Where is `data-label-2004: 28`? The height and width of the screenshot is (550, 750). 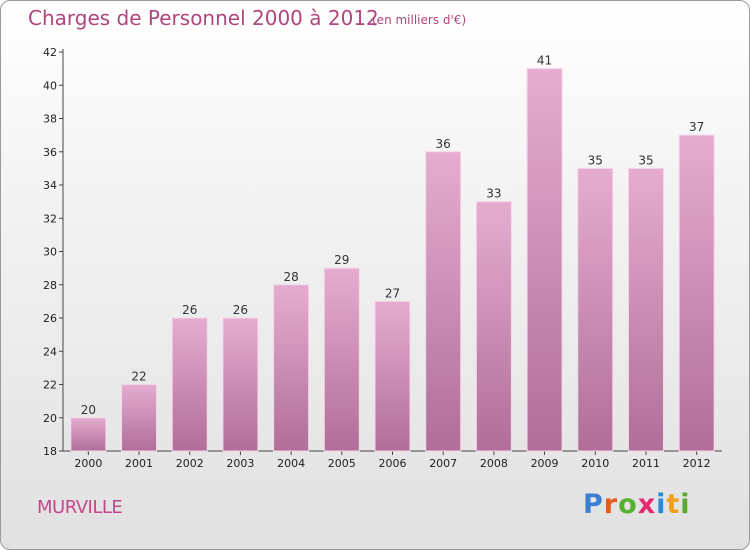
data-label-2004: 28 is located at coordinates (290, 277).